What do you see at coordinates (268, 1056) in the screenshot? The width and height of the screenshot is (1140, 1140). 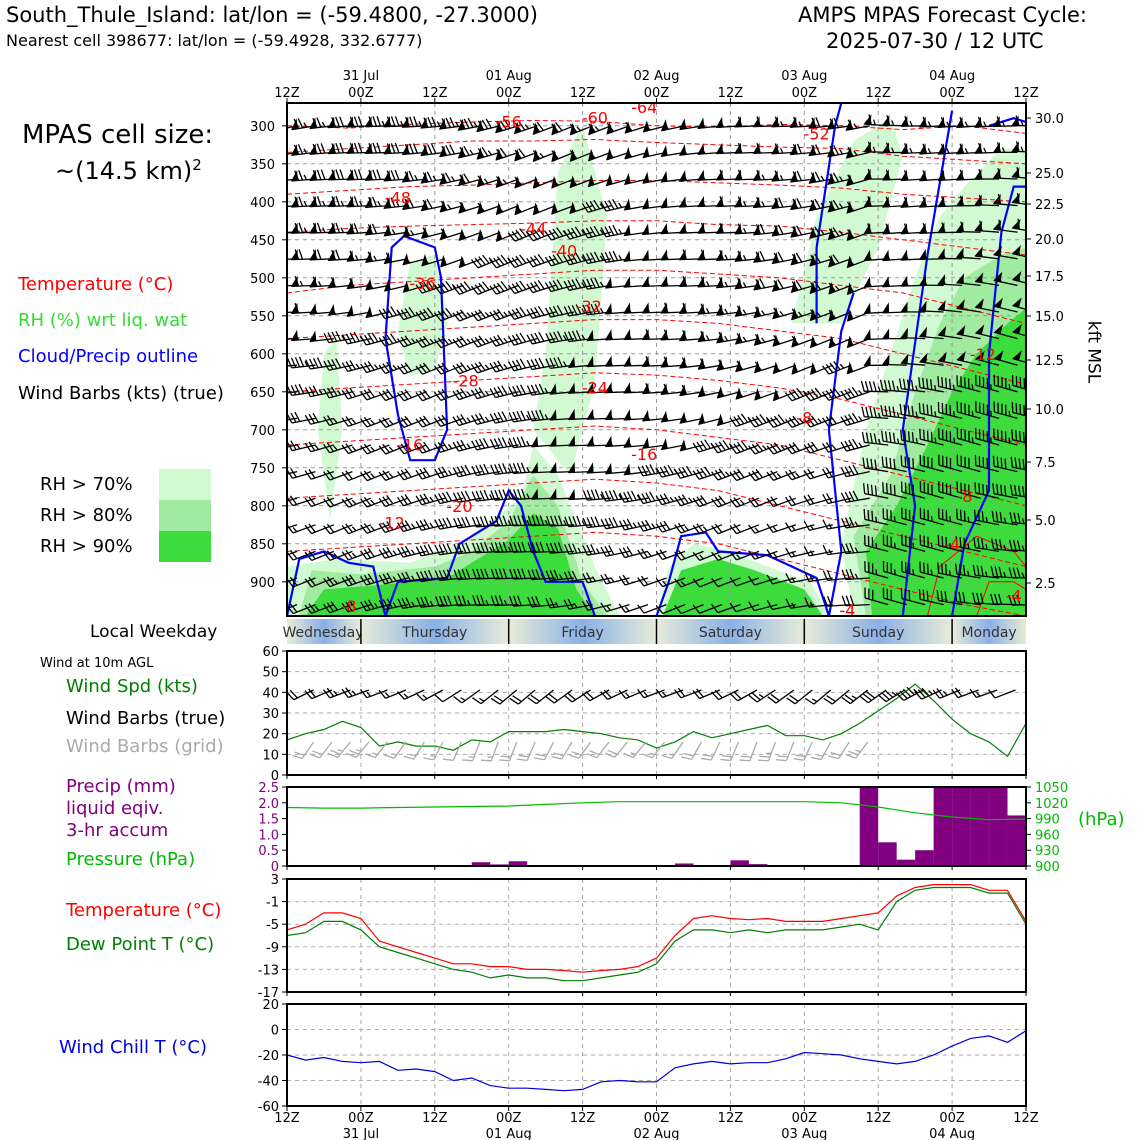 I see `y-tick-label: -20` at bounding box center [268, 1056].